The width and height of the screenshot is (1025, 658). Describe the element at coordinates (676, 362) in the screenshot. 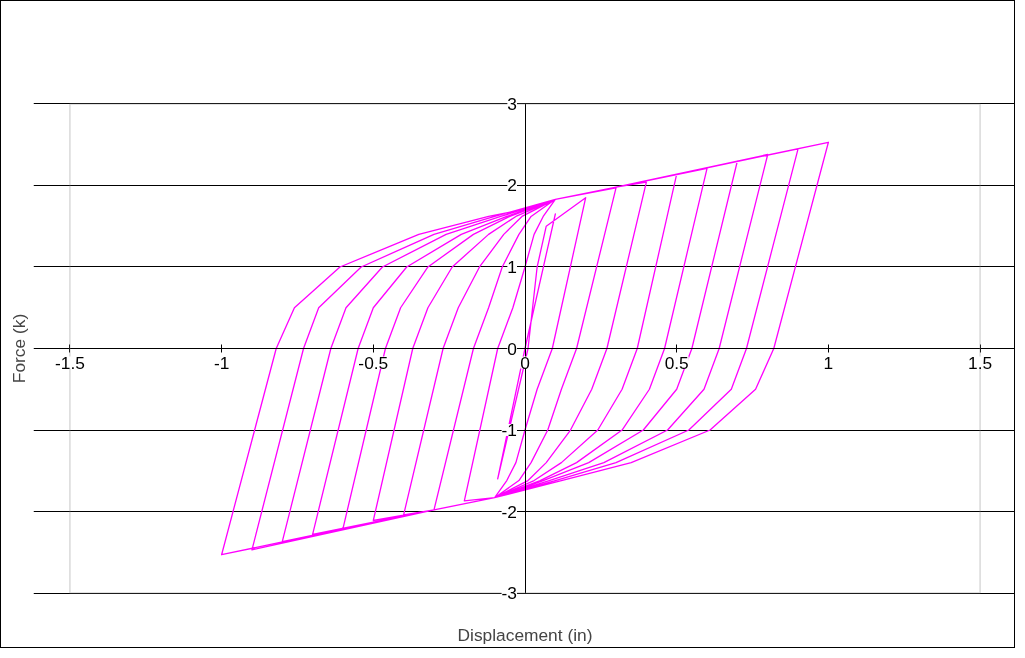

I see `x-tick-label: 0.5` at that location.